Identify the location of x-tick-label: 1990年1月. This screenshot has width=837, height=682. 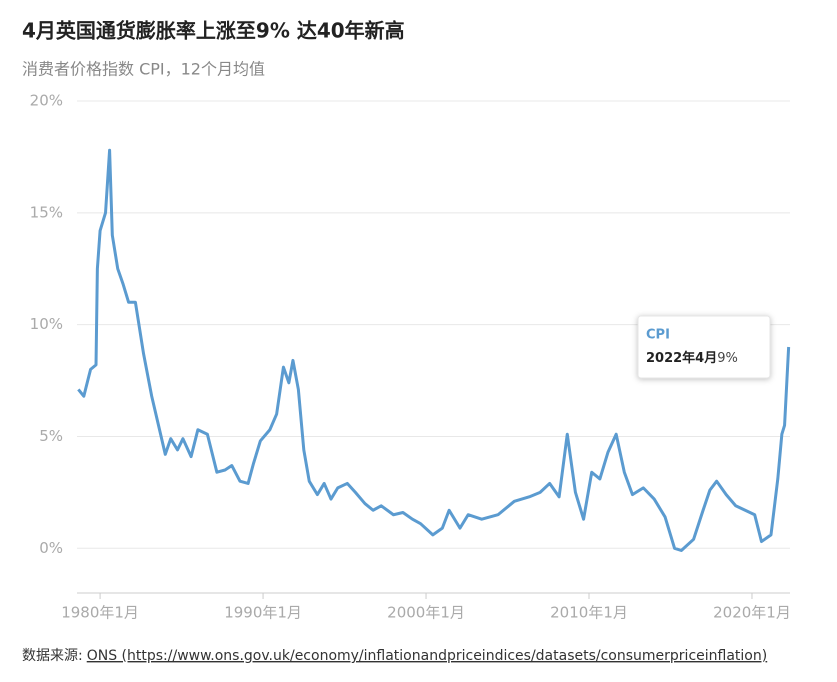
(263, 613).